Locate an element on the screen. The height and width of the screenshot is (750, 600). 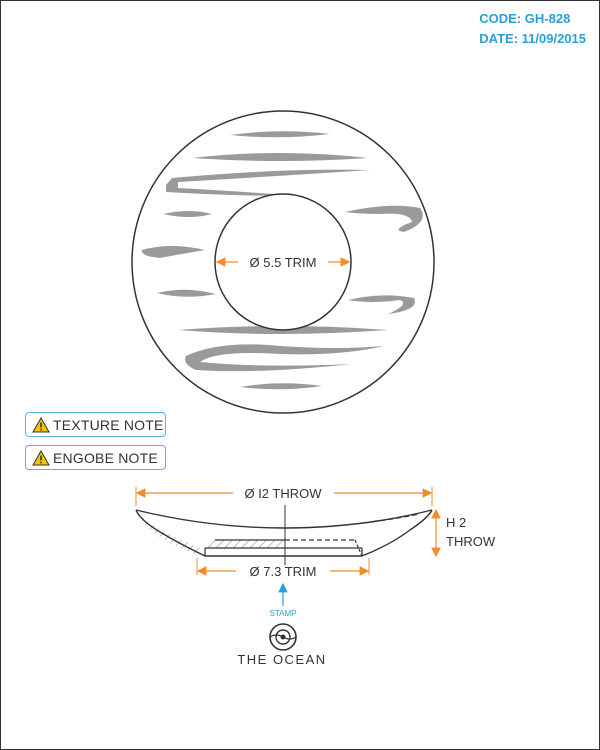
code-label: CODE: GH-828 is located at coordinates (525, 18).